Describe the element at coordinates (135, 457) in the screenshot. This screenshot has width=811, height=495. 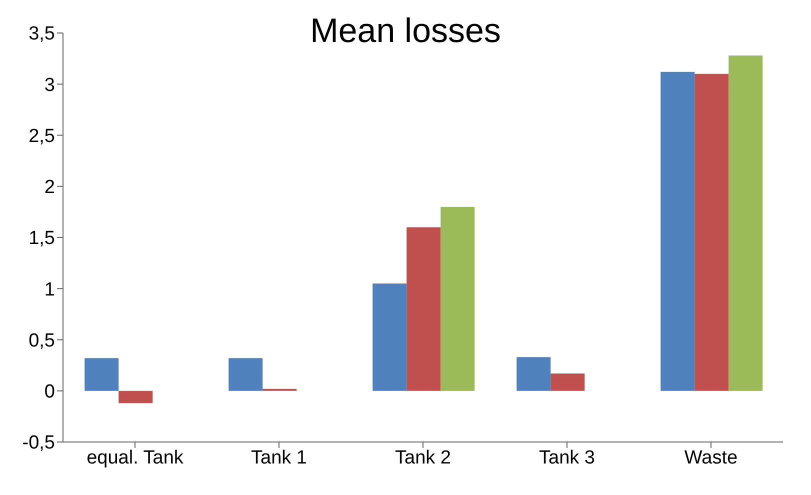
I see `x-tick-label: equal. Tank` at that location.